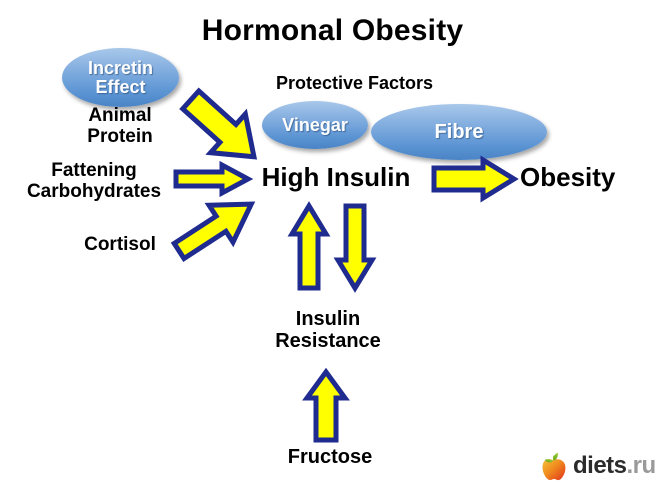  What do you see at coordinates (328, 330) in the screenshot?
I see `label-insulin-resistance: Insulin Resistance` at bounding box center [328, 330].